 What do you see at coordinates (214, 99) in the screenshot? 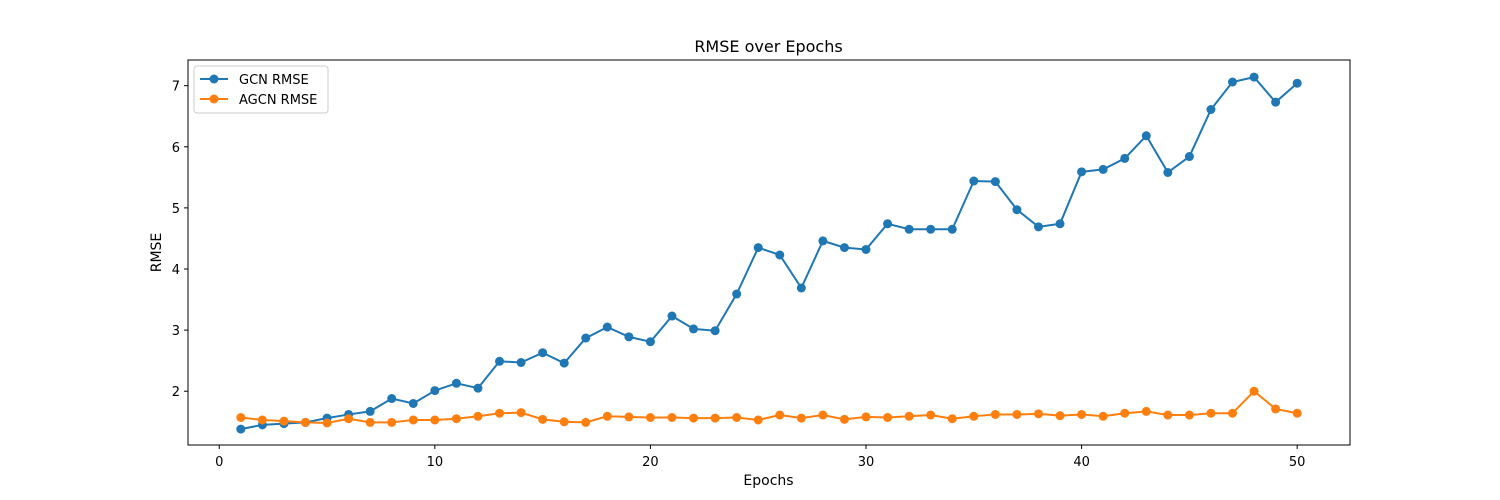
I see `legend-agcn-rmse-marker` at bounding box center [214, 99].